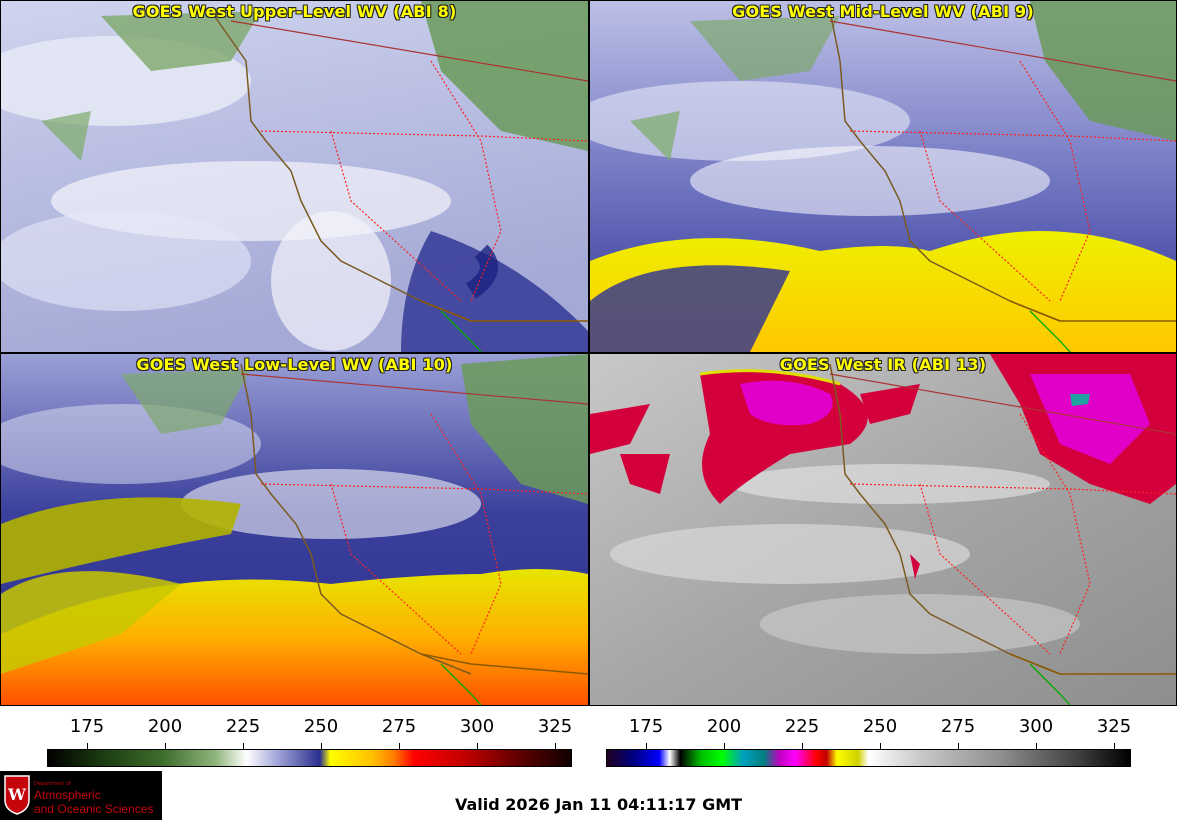  What do you see at coordinates (294, 364) in the screenshot?
I see `panel-title: GOES West Low-Level WV (ABI 10)` at bounding box center [294, 364].